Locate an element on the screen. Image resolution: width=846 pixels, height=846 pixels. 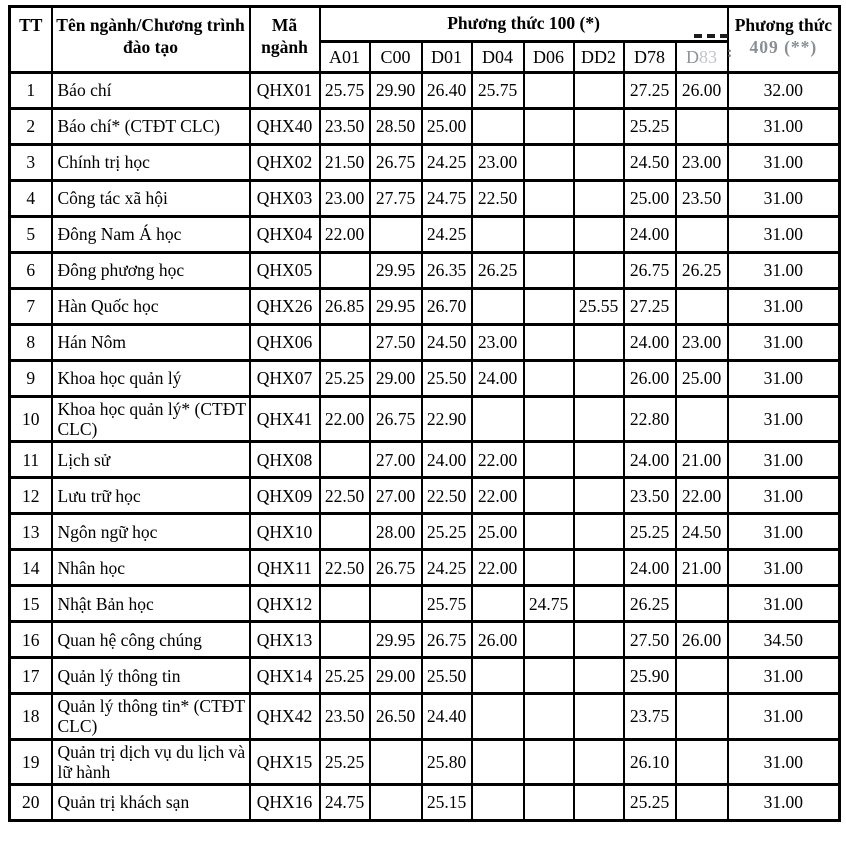
score-d01: 24.25 is located at coordinates (446, 162).